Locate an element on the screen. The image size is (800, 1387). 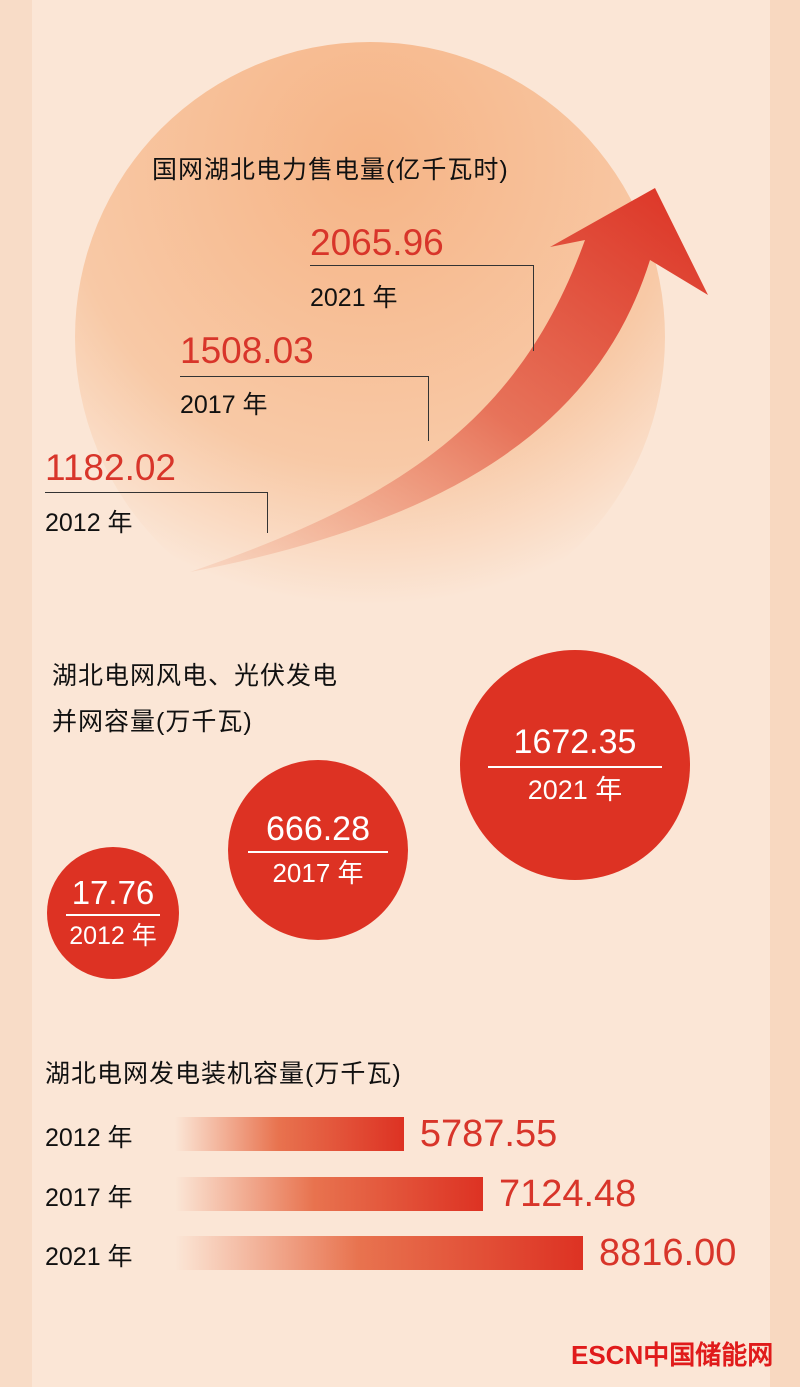
right-margin-strip is located at coordinates (785, 693).